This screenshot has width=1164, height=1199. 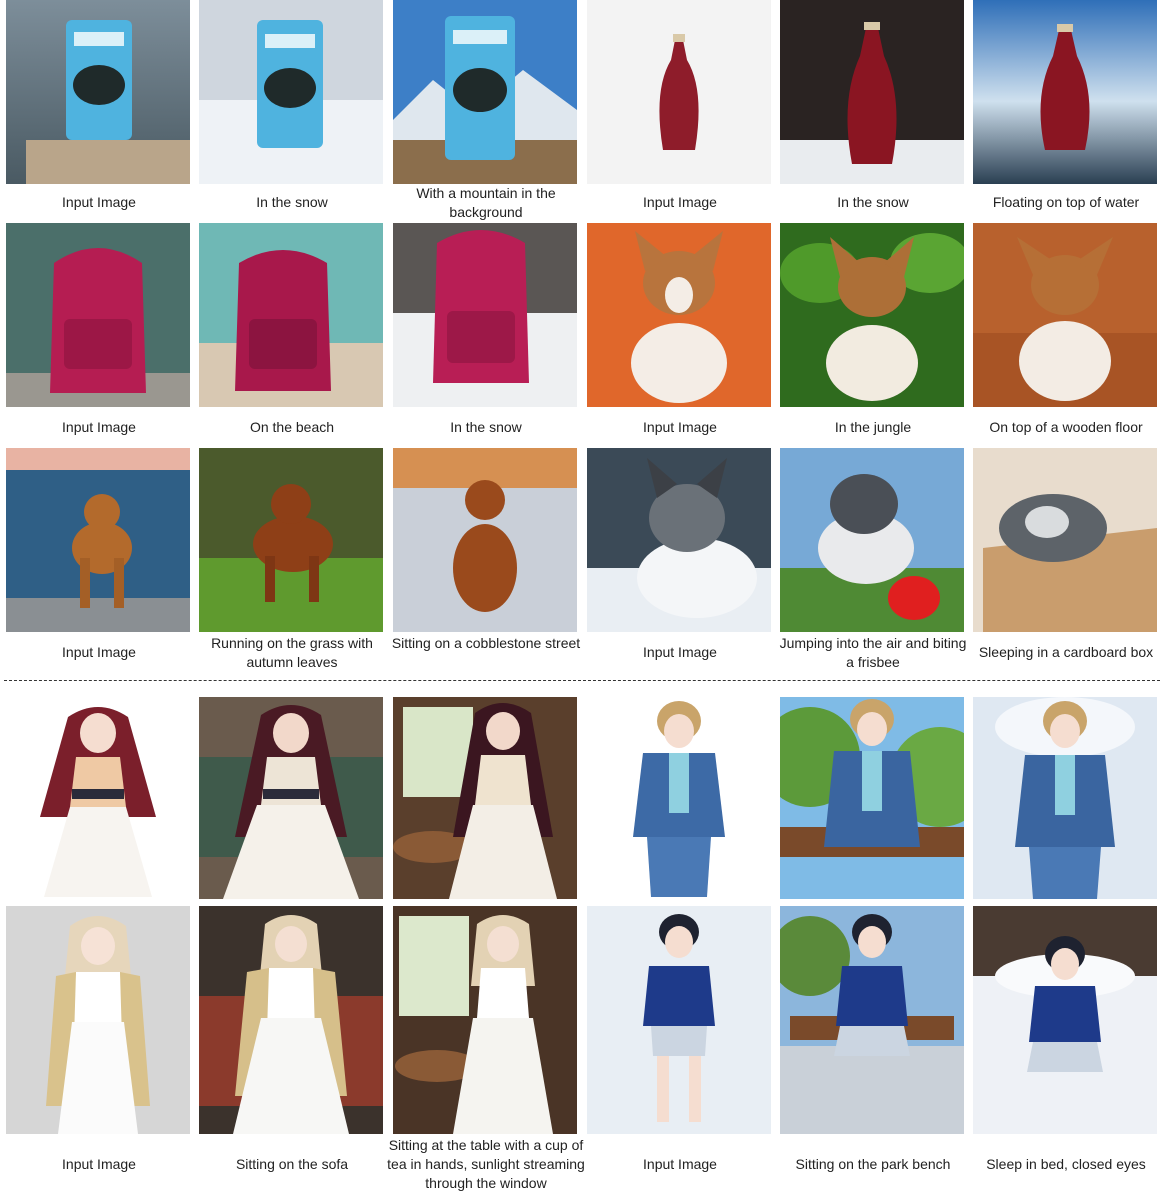 I want to click on caption: Floating on top of water, so click(x=1066, y=202).